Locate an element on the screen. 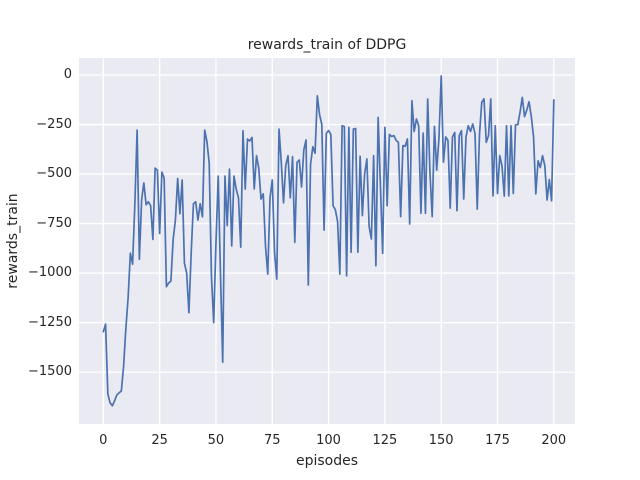 The width and height of the screenshot is (640, 480). y-tick-label: 0 is located at coordinates (67, 75).